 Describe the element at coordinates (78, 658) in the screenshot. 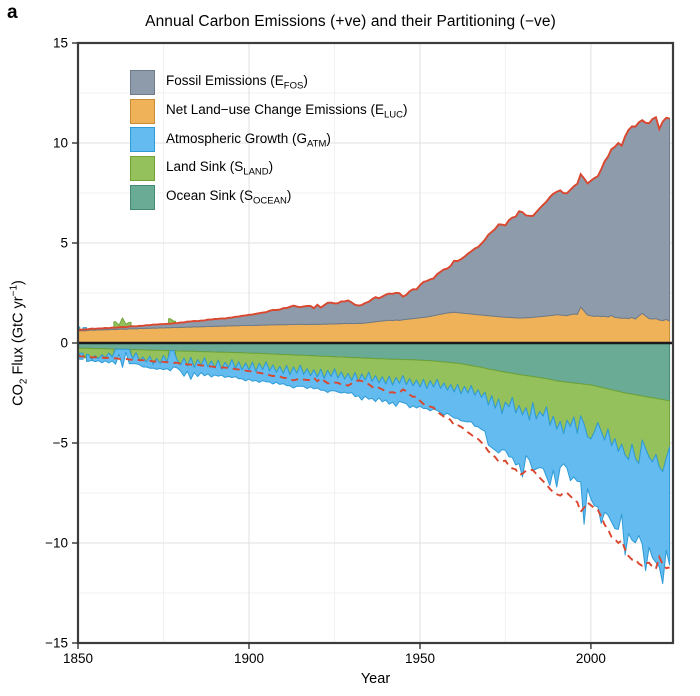

I see `x-tick-label-1850: 1850` at that location.